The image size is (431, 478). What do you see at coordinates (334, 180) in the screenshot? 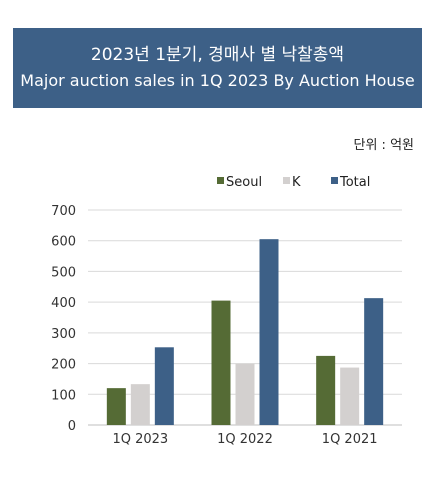
I see `legend-swatch-total` at bounding box center [334, 180].